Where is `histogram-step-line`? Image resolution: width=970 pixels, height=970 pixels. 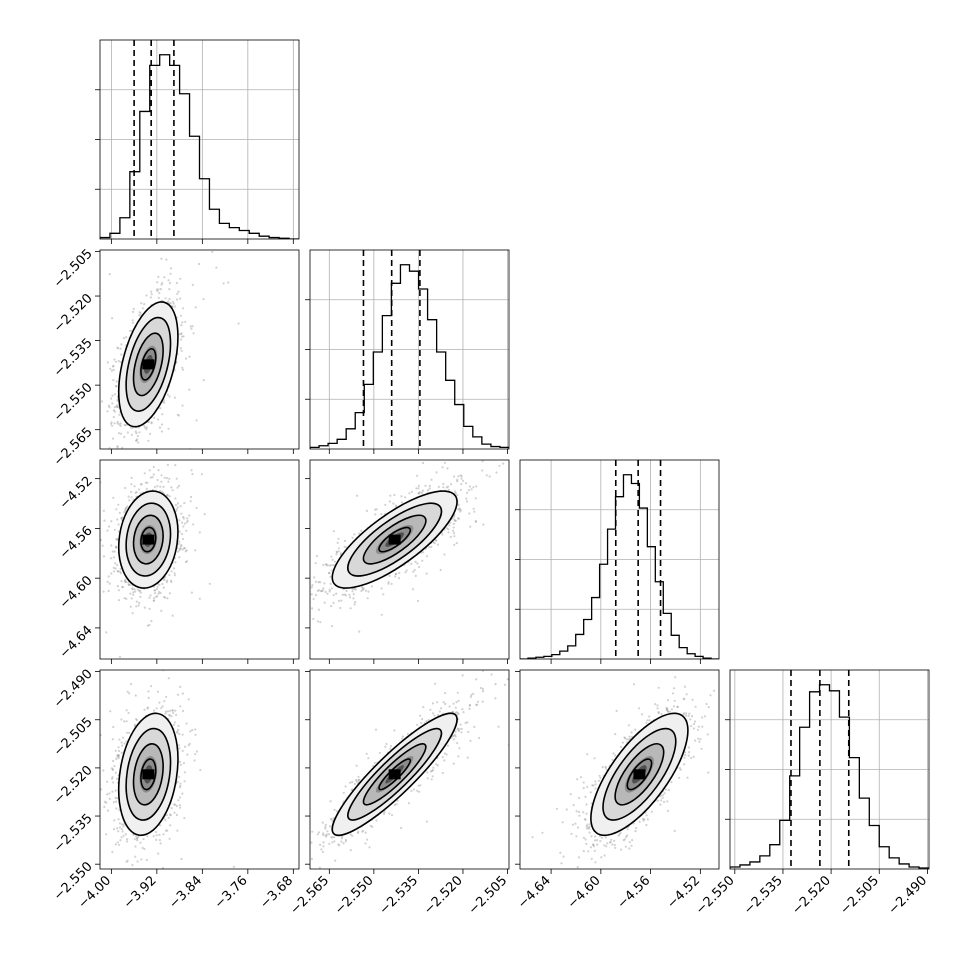 histogram-step-line is located at coordinates (409, 356).